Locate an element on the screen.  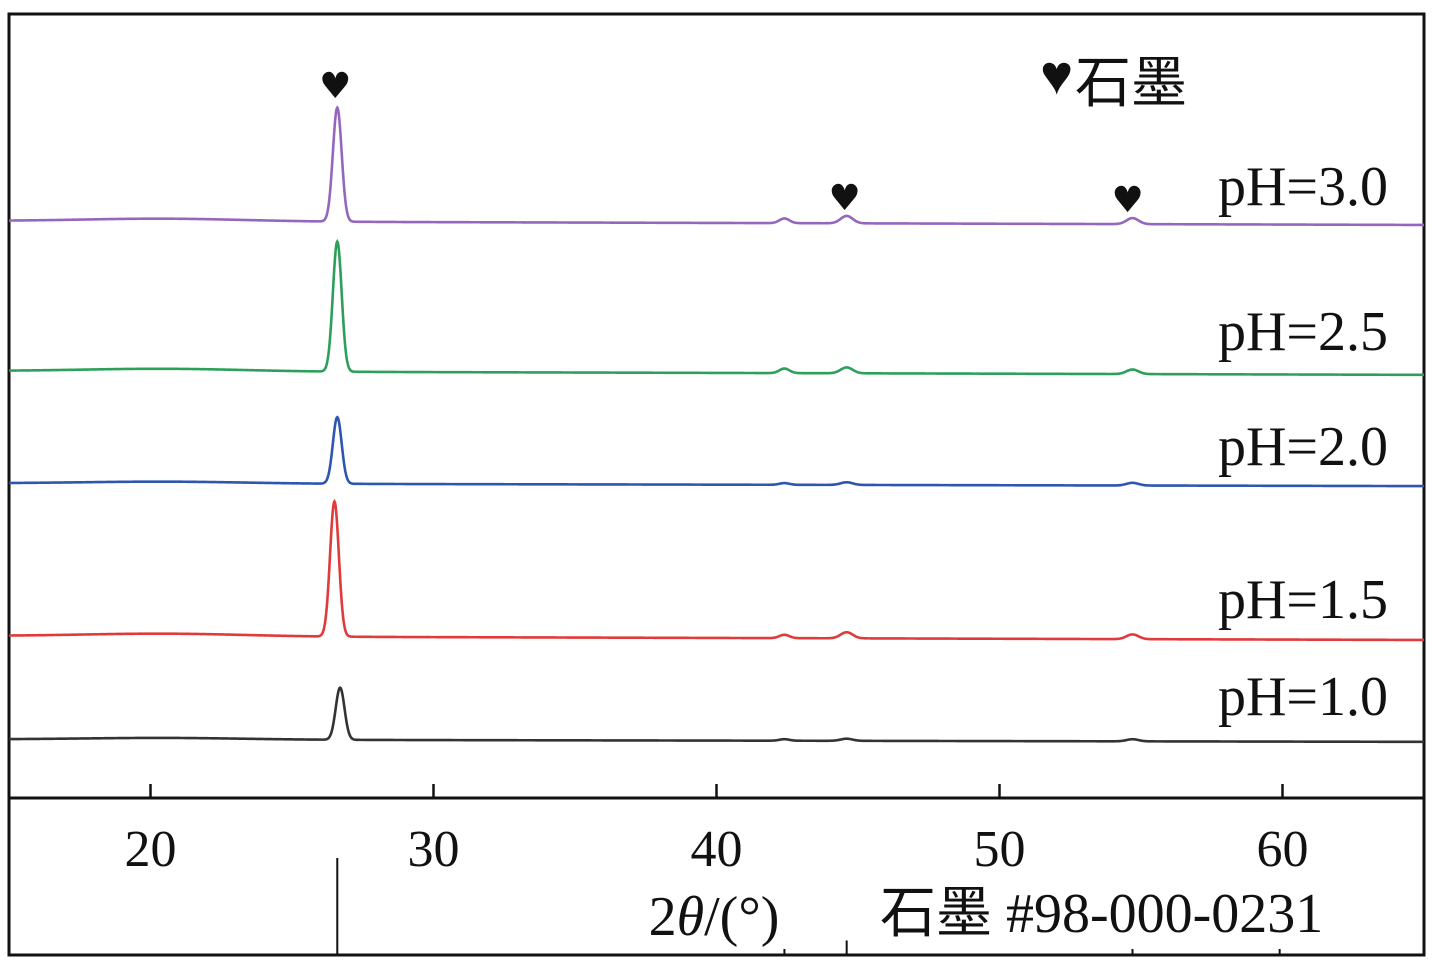
reference-label: 石墨 #98-000-0231 is located at coordinates (1101, 914).